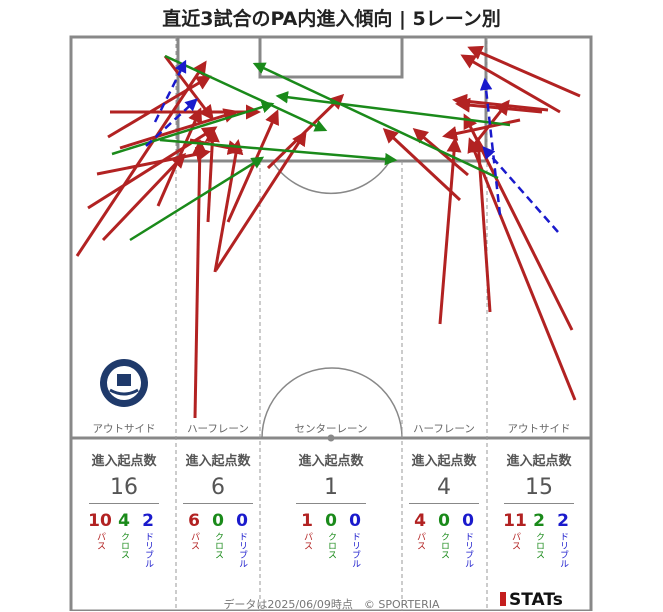  I want to click on stat-total: 6, so click(218, 487).